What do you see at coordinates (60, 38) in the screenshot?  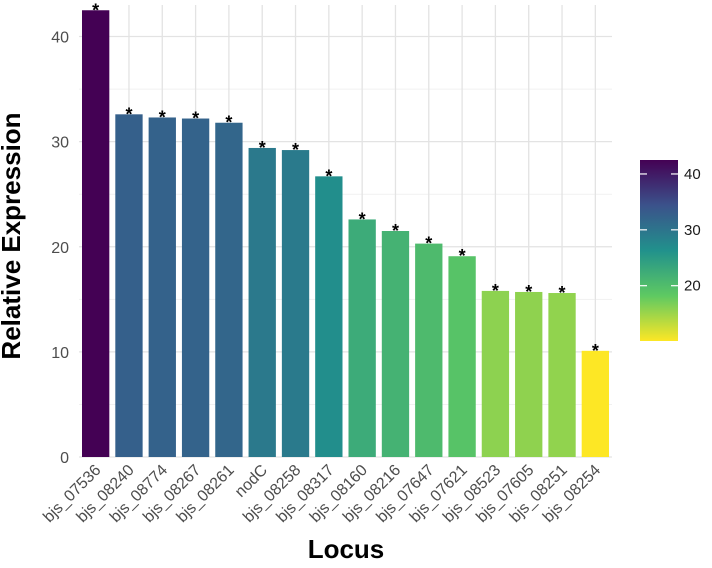 I see `y-tick-label: 40` at bounding box center [60, 38].